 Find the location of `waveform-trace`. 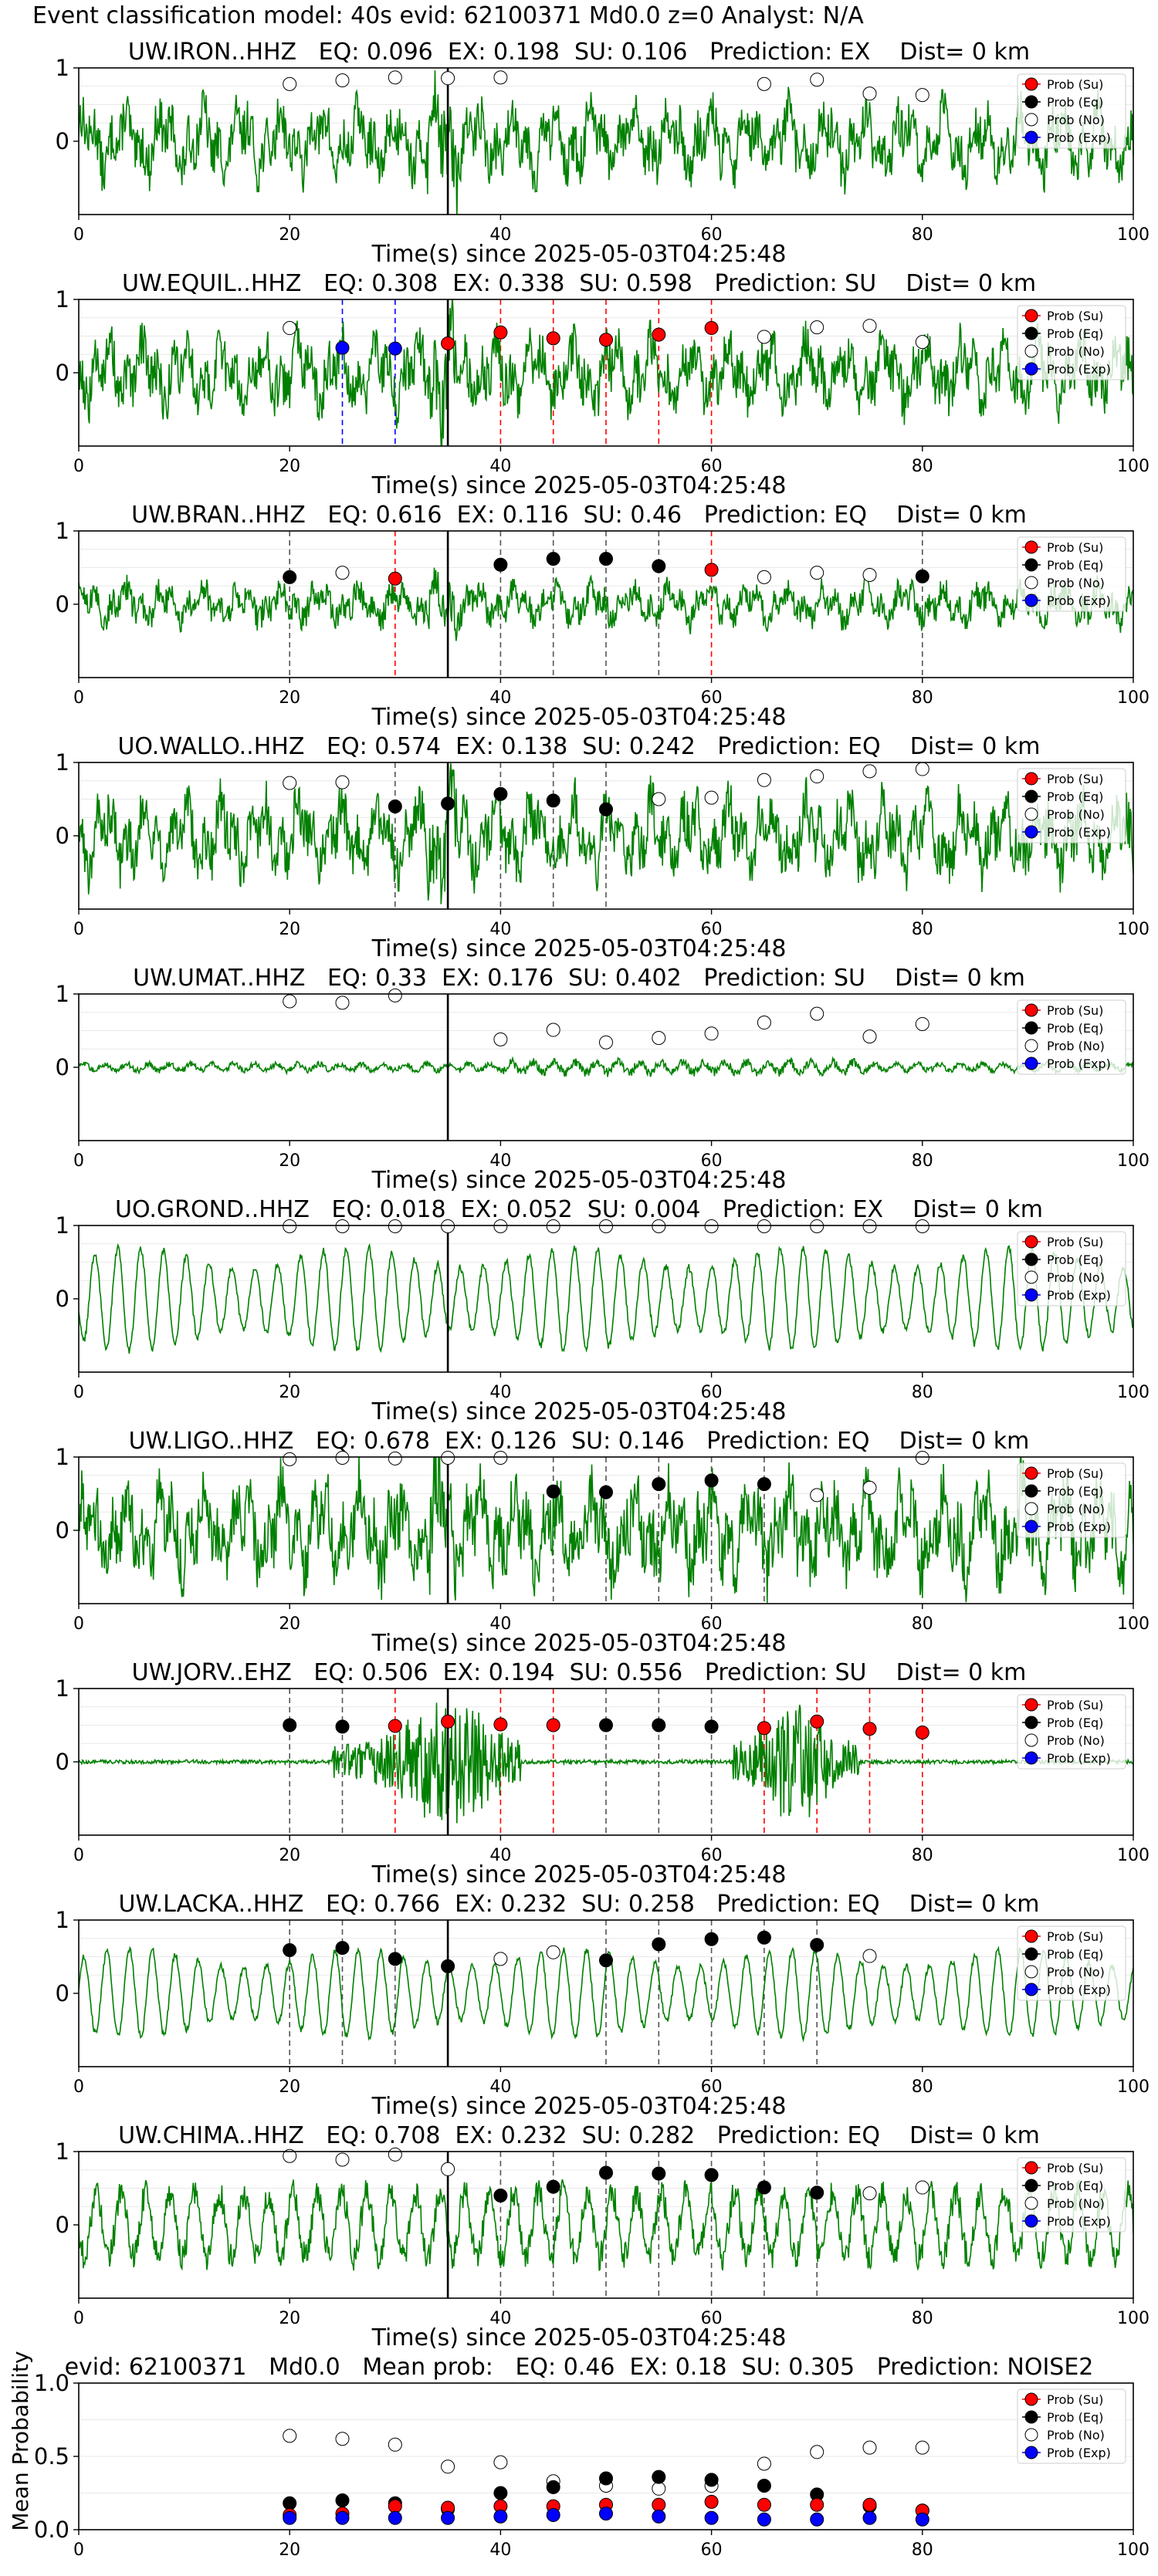

waveform-trace is located at coordinates (606, 604).